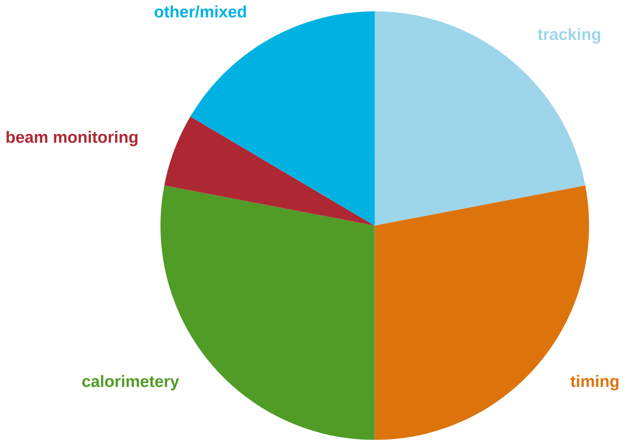 The height and width of the screenshot is (440, 625). I want to click on slice-label: timing, so click(594, 382).